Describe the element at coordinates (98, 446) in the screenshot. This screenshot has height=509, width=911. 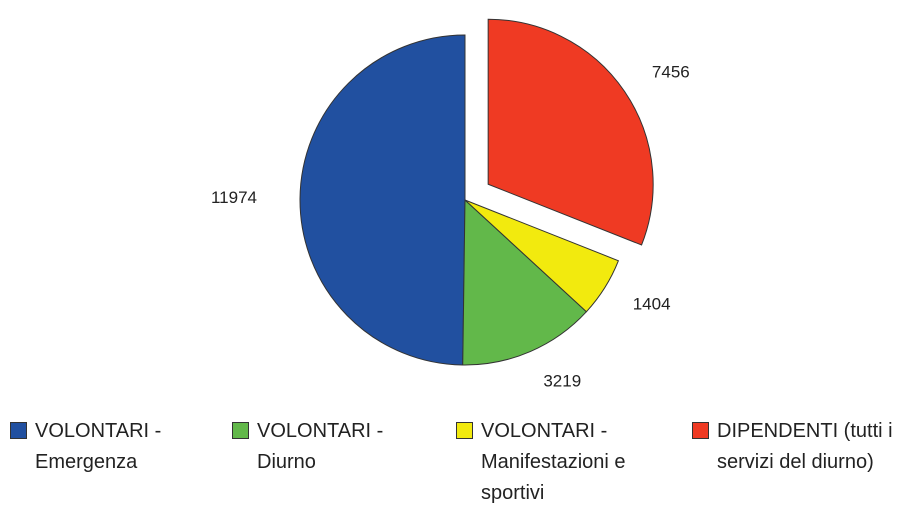
I see `legend-label: VOLONTARI - Emergenza` at that location.